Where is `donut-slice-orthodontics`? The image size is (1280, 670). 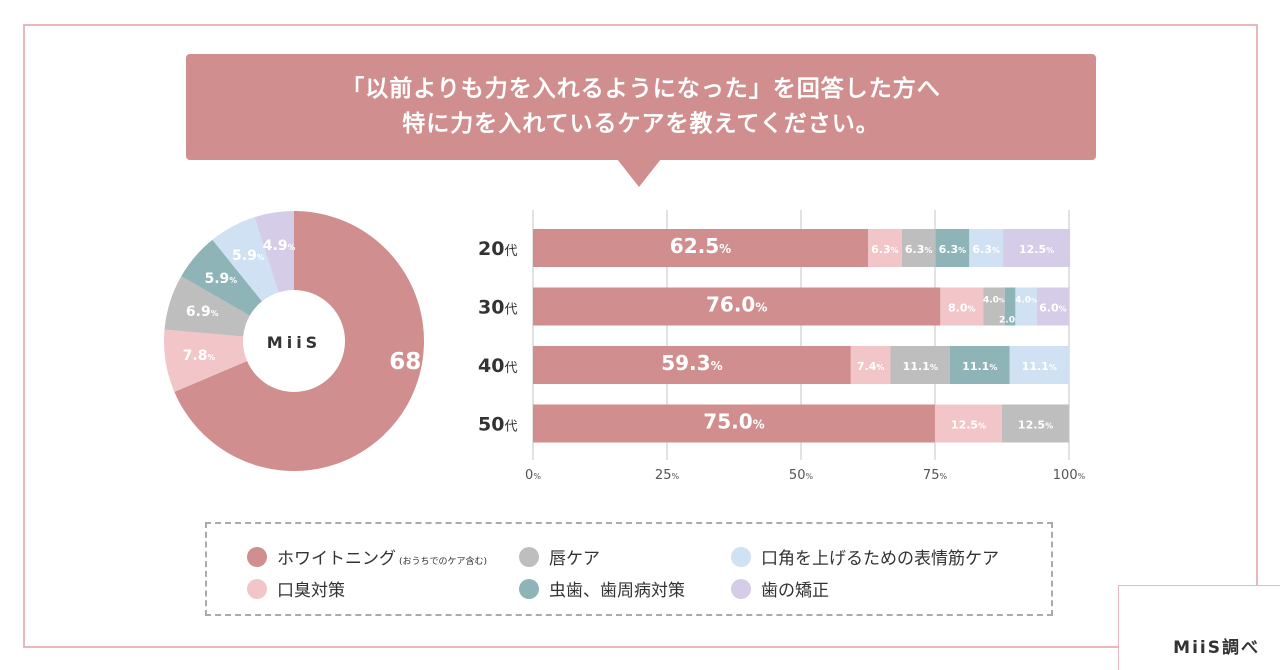
donut-slice-orthodontics is located at coordinates (274, 252).